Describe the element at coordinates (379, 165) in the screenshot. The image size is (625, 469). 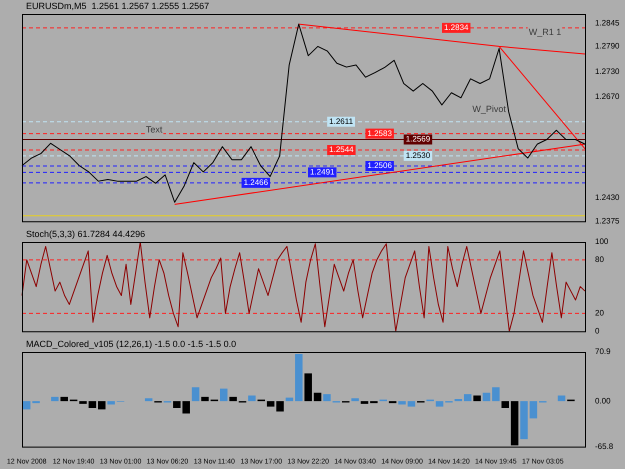
I see `ref-line-label: 1.2506` at that location.